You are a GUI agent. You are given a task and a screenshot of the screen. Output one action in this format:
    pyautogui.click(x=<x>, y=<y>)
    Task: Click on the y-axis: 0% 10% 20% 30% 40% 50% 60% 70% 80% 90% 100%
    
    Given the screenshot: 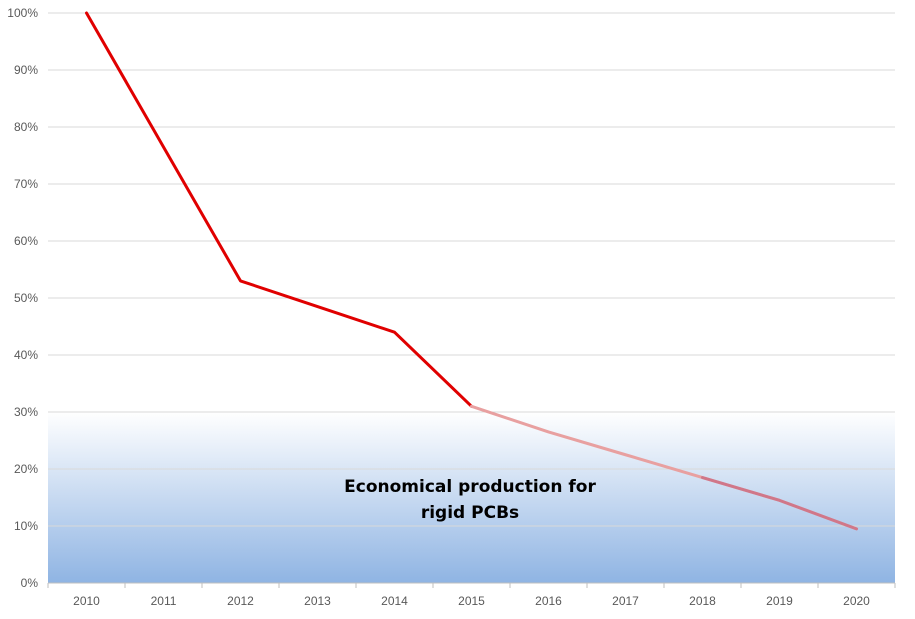 What is the action you would take?
    pyautogui.click(x=22, y=298)
    